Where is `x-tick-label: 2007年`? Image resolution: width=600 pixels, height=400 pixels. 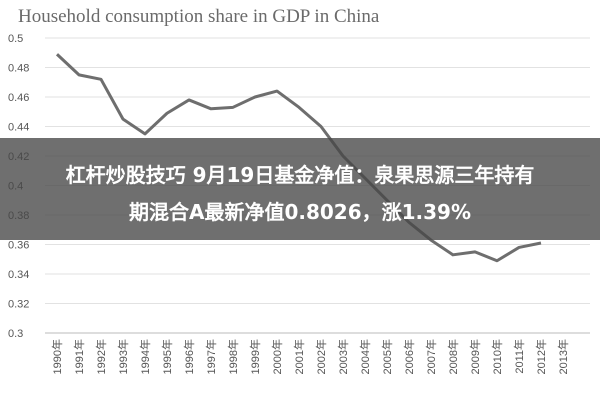
x-tick-label: 2007年 is located at coordinates (431, 356).